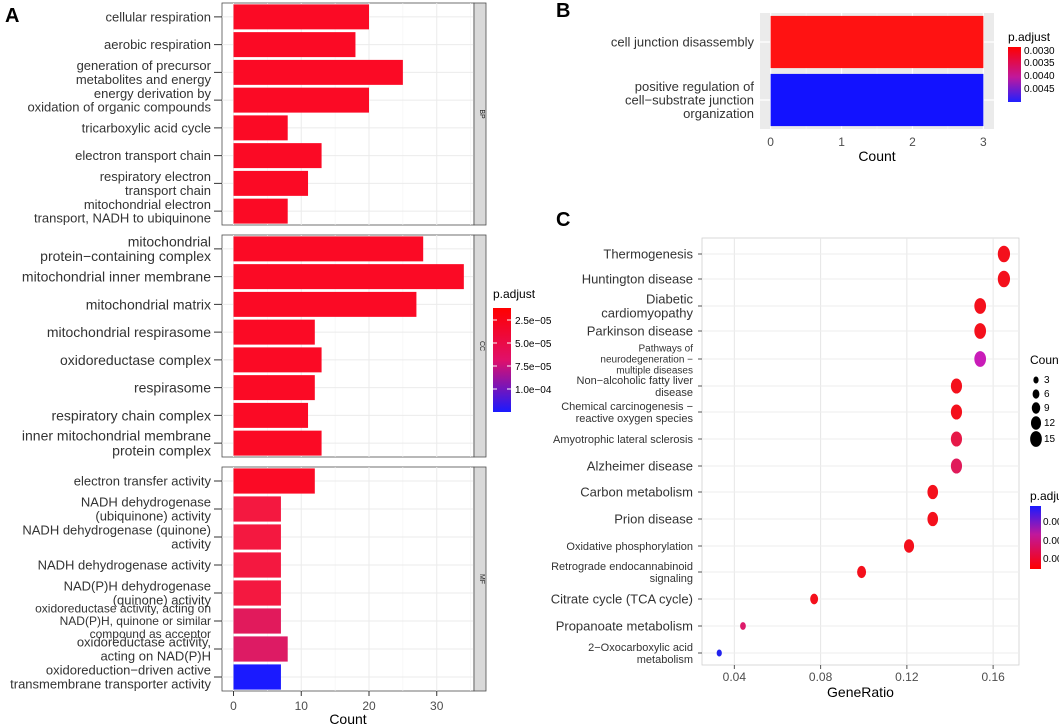 The width and height of the screenshot is (1059, 727). I want to click on category-label: Huntington disease, so click(637, 279).